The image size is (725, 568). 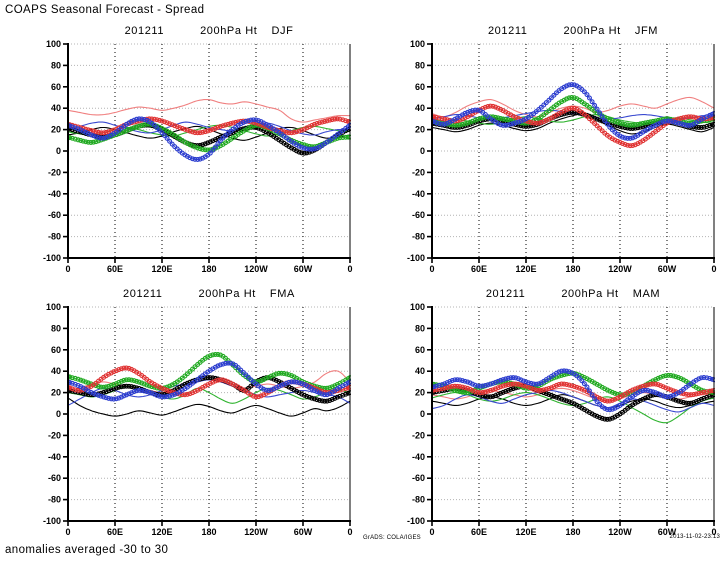 What do you see at coordinates (573, 31) in the screenshot?
I see `panel-title-jfm: 201211 200hPa Ht JFM` at bounding box center [573, 31].